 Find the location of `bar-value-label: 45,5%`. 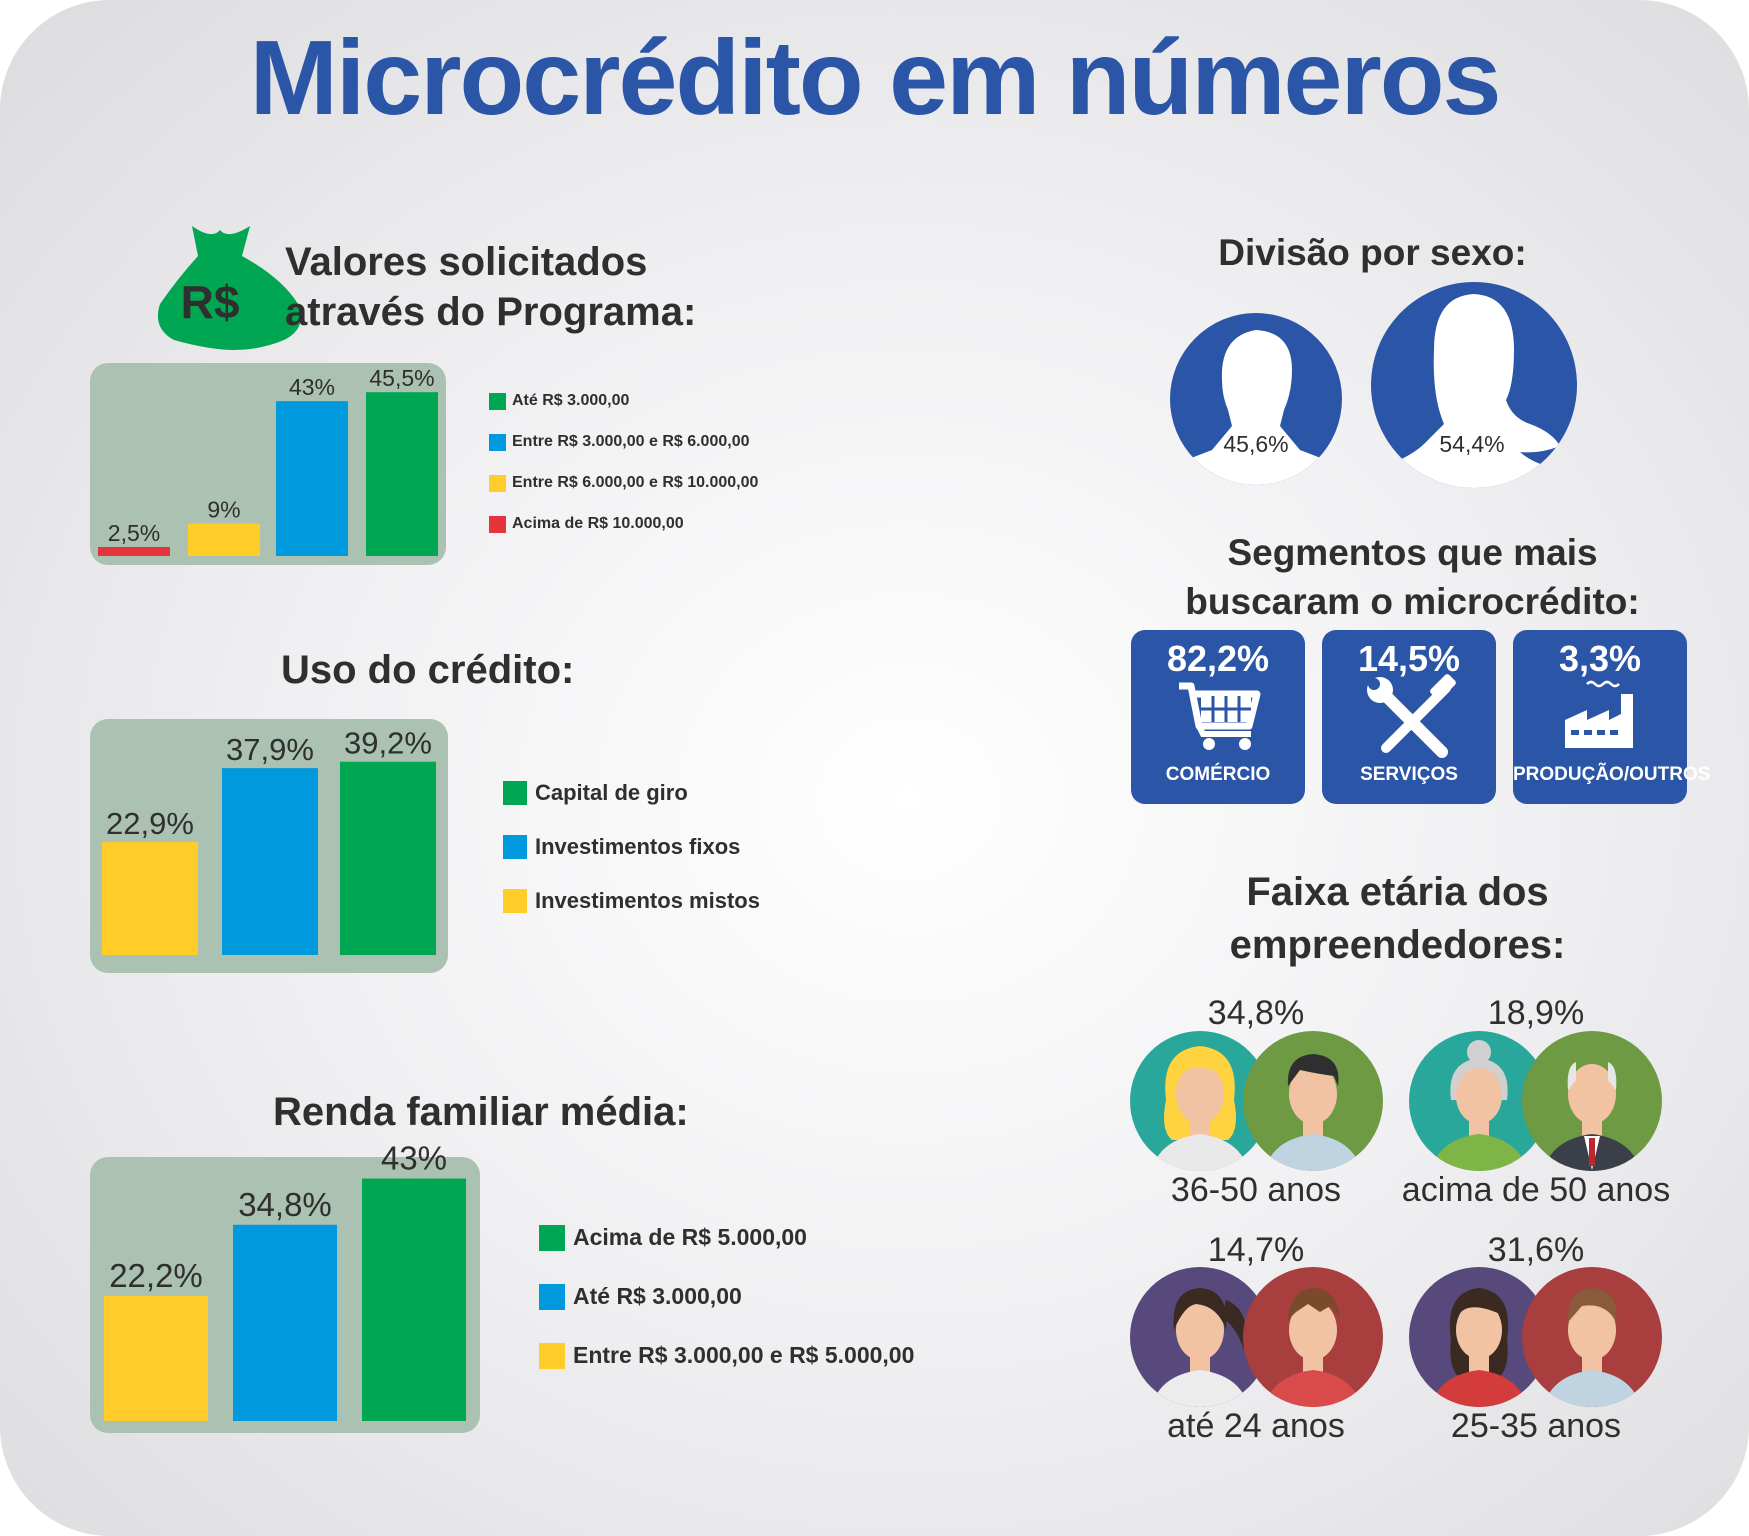

bar-value-label: 45,5% is located at coordinates (401, 378).